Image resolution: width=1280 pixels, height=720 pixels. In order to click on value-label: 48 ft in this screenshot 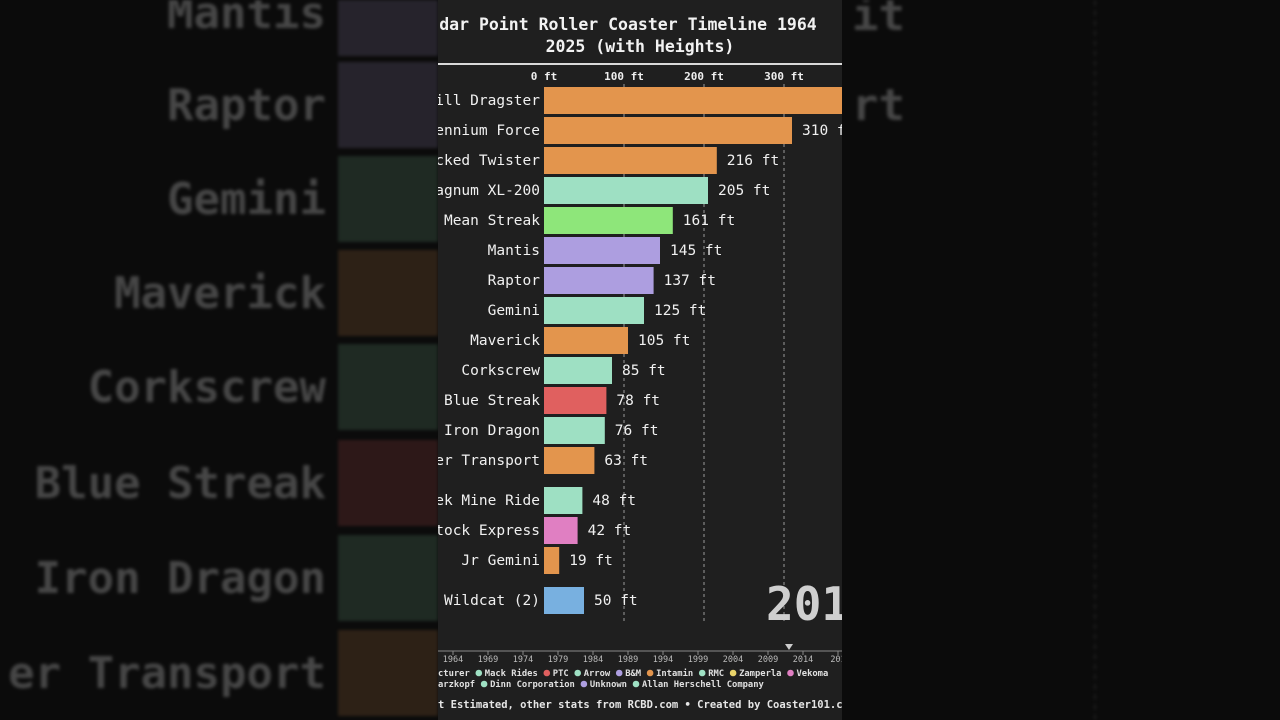, I will do `click(614, 501)`.